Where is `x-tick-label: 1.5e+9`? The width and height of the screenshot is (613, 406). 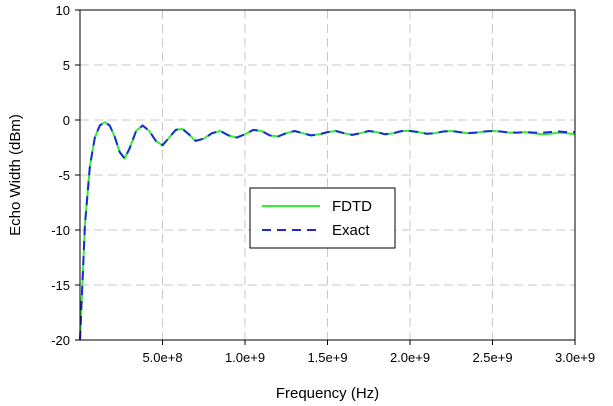 x-tick-label: 1.5e+9 is located at coordinates (327, 357).